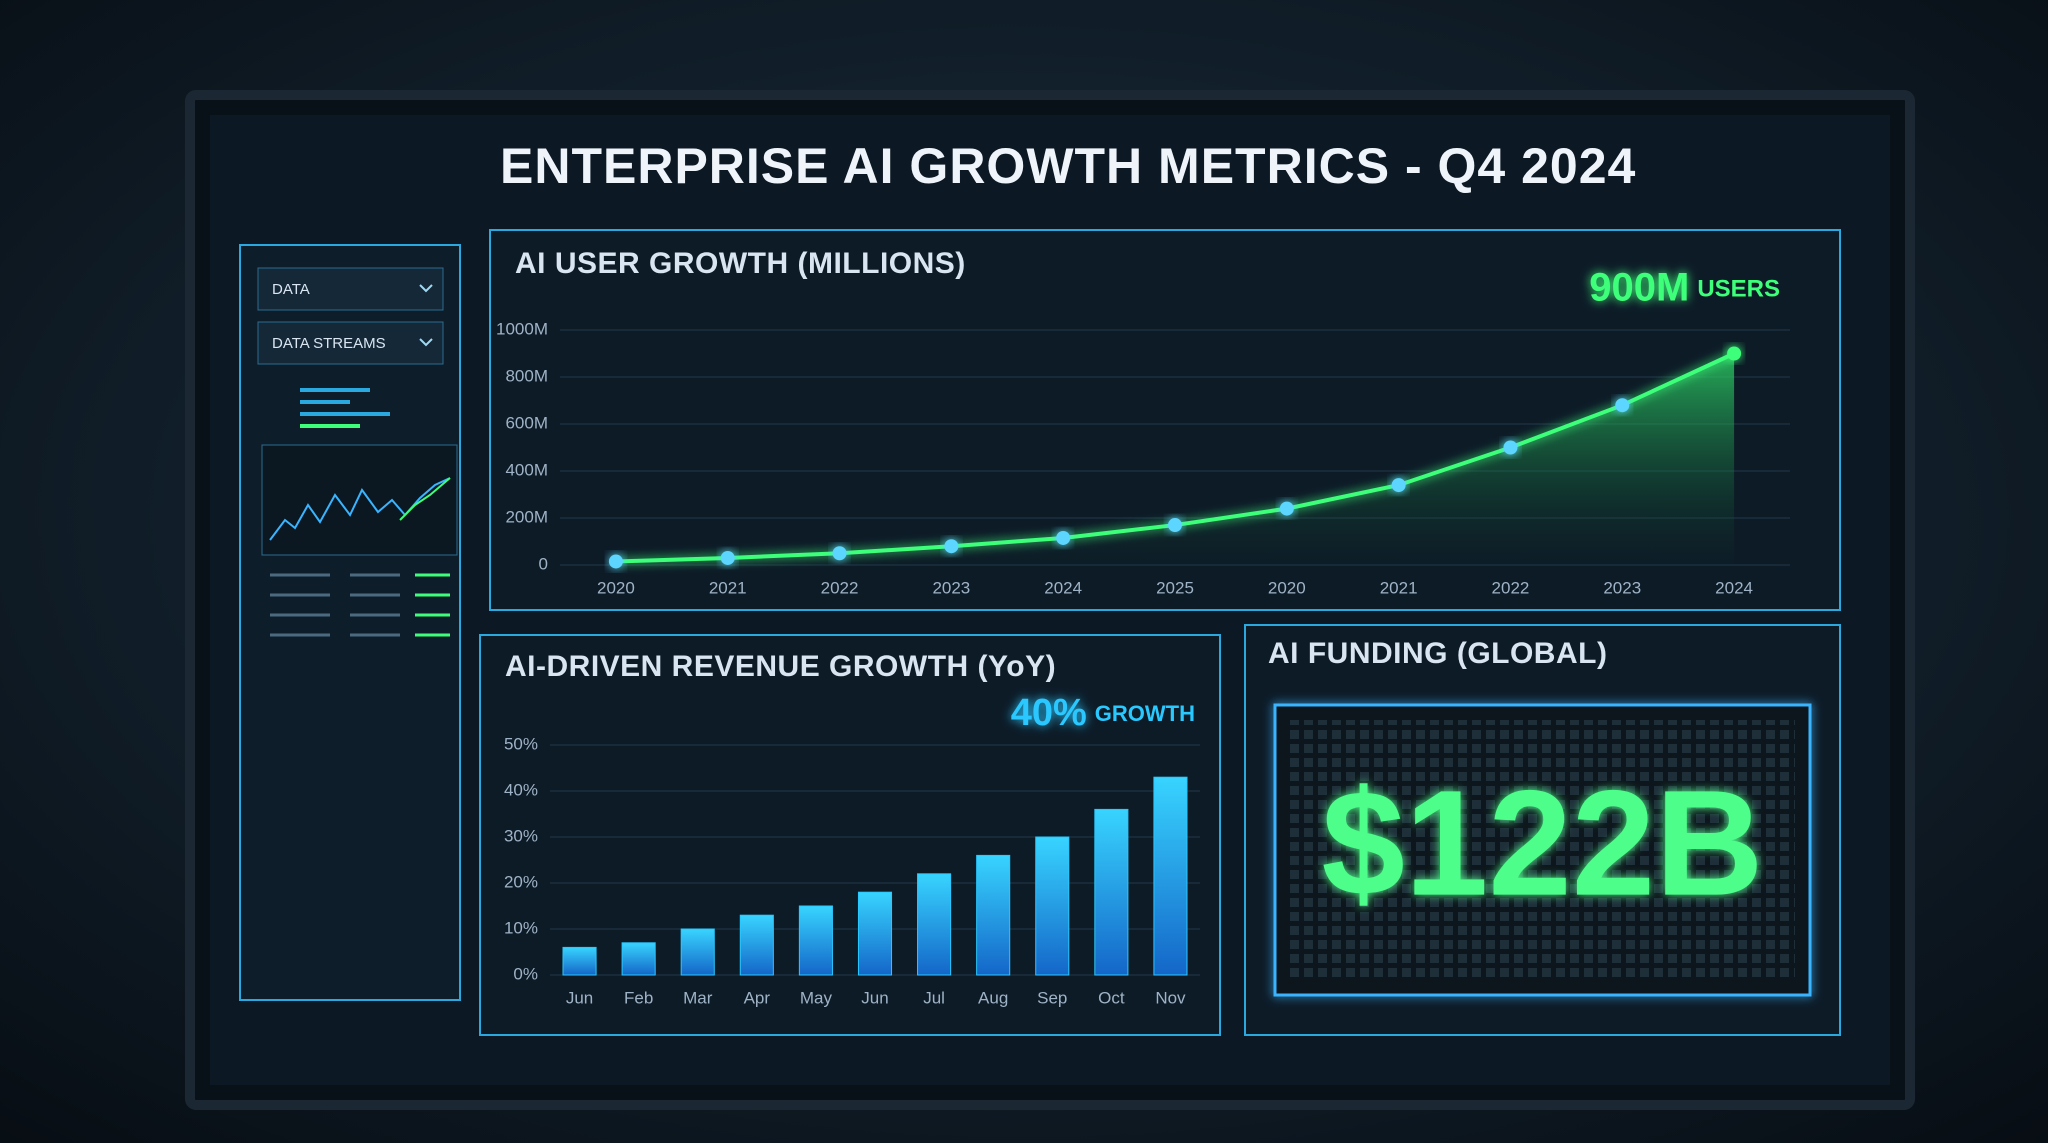  Describe the element at coordinates (1437, 653) in the screenshot. I see `panel-title: AI FUNDING (GLOBAL)` at that location.